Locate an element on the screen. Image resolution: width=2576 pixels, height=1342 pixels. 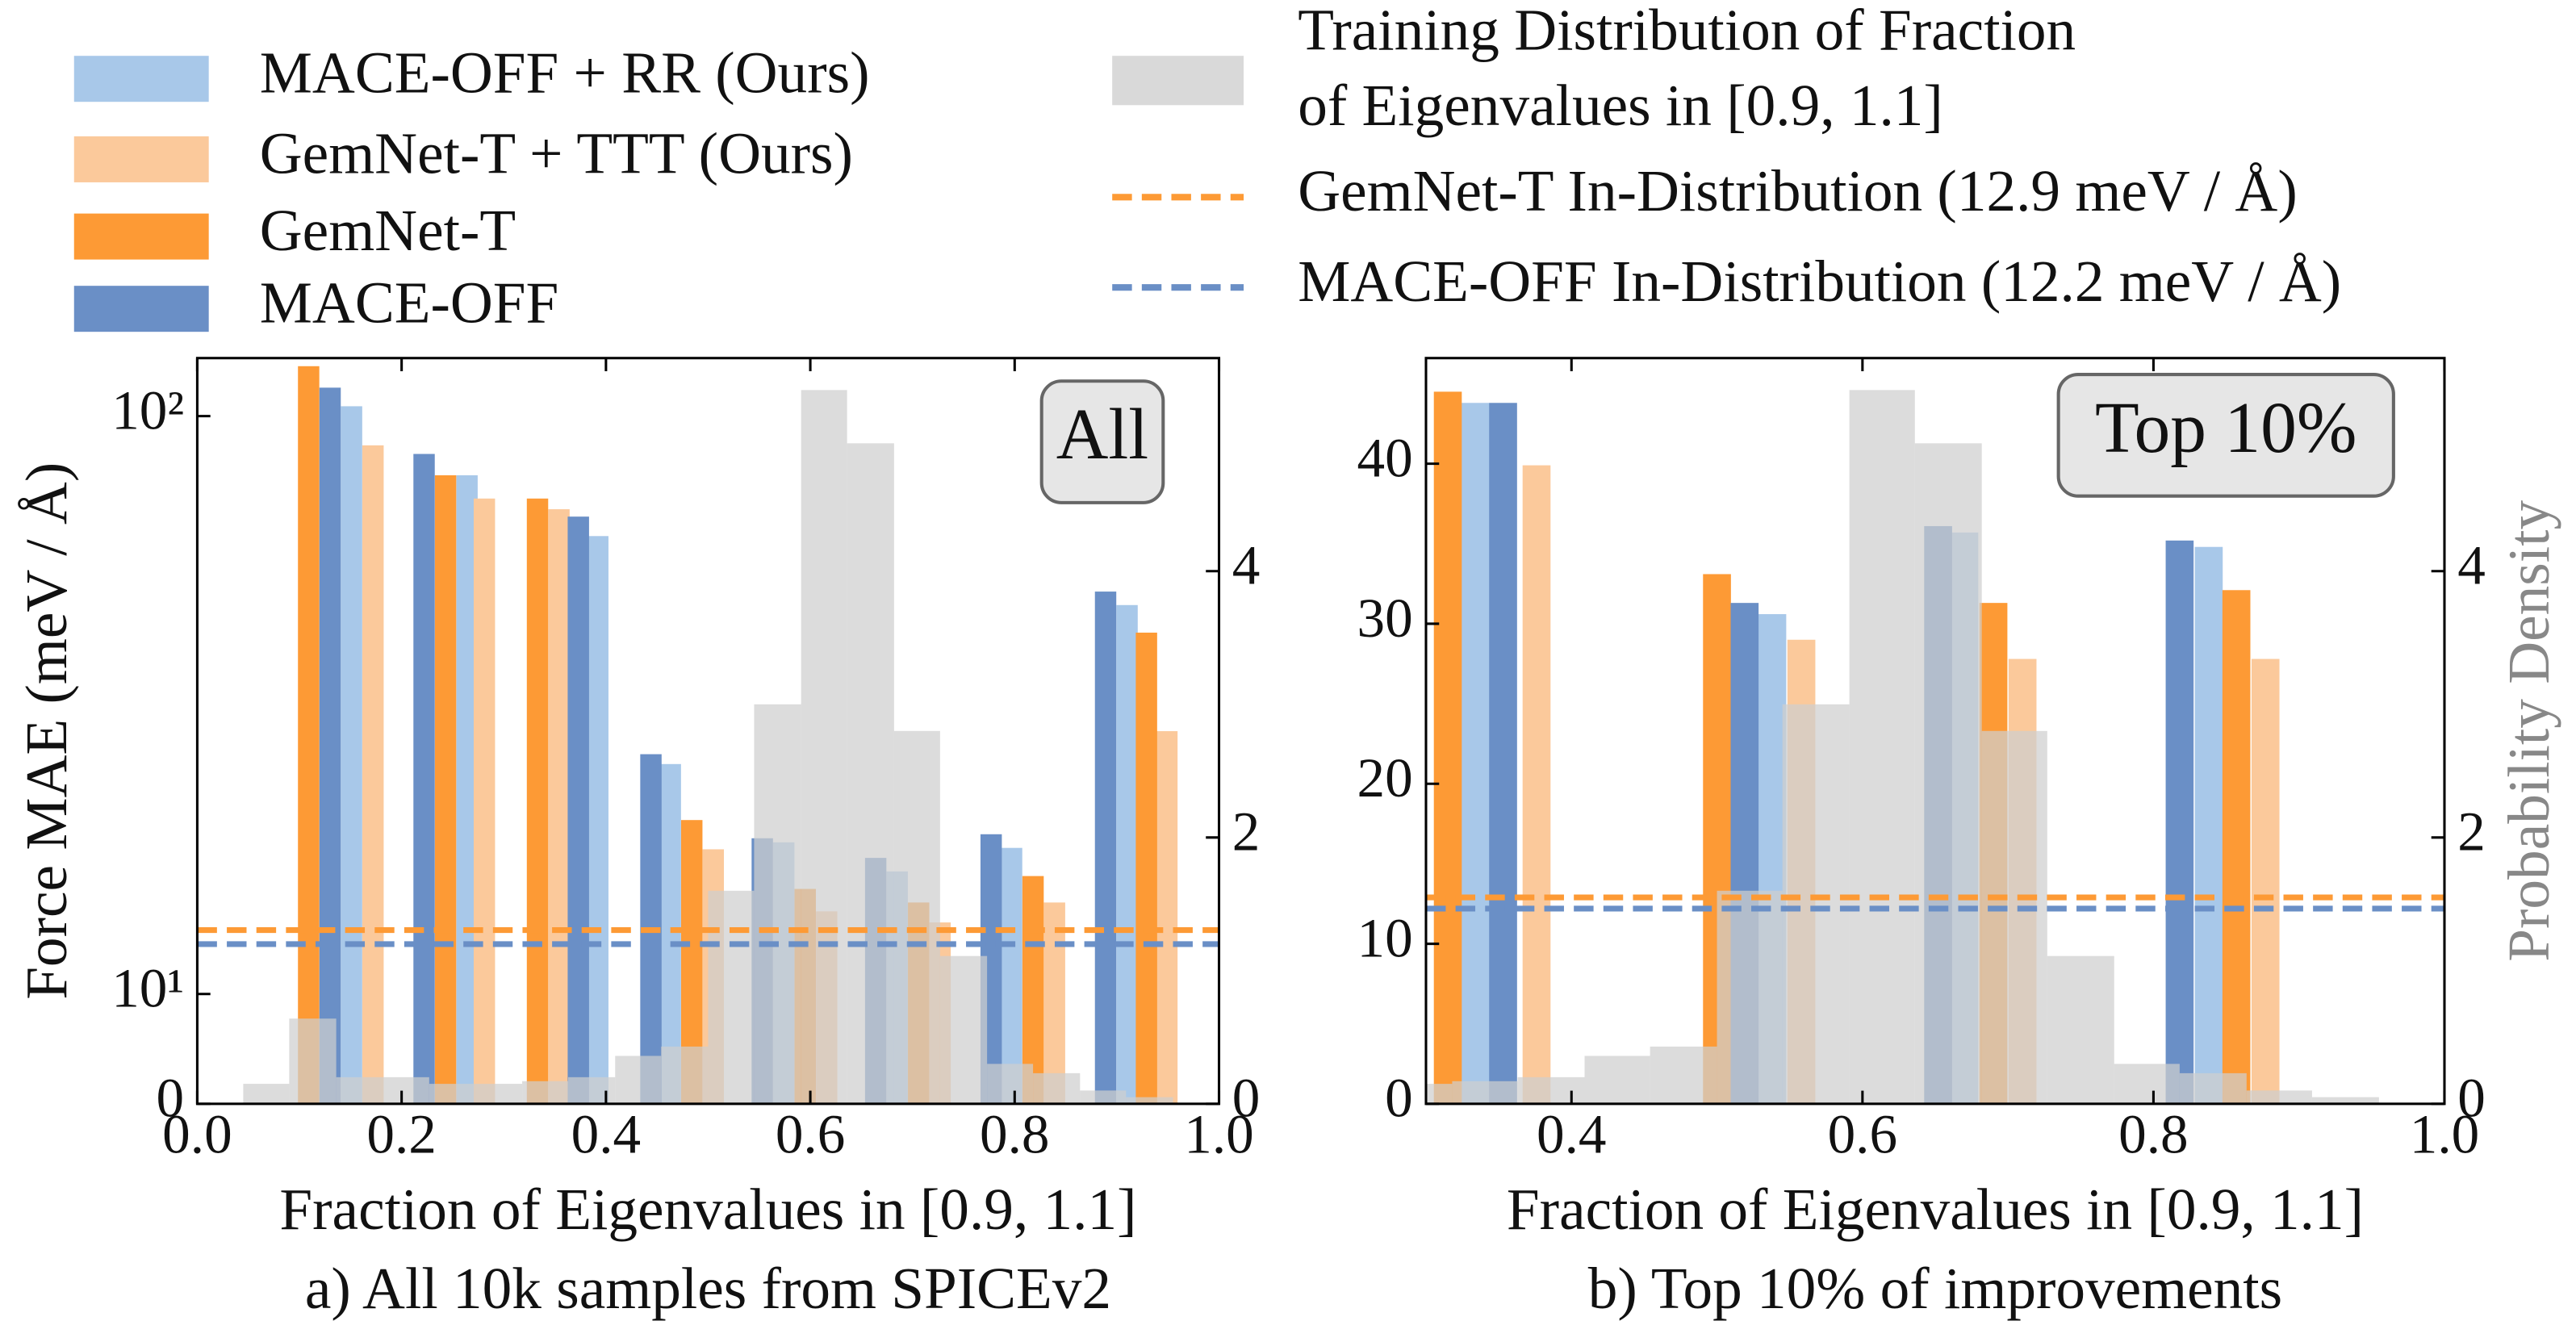
y-tick-label: 20 is located at coordinates (1385, 778).